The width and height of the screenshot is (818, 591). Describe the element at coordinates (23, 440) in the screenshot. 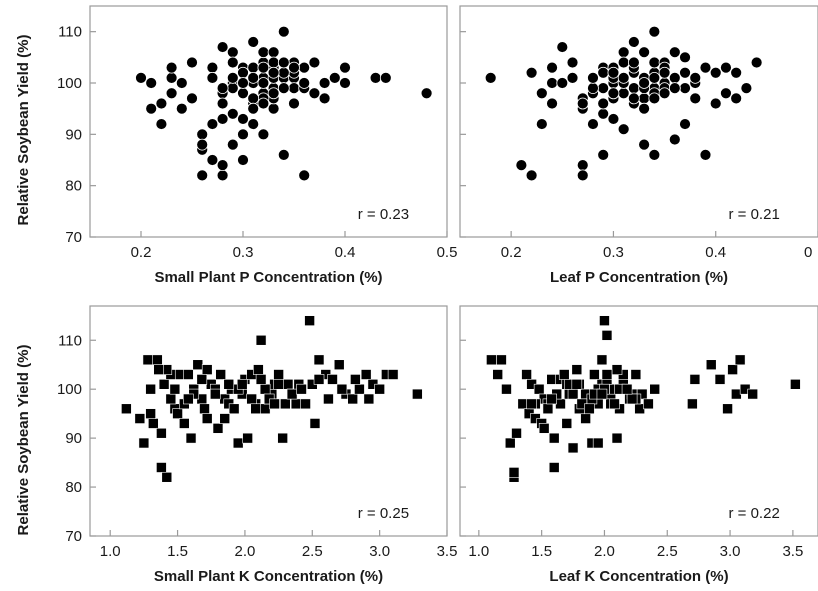

I see `y-axis-title-bottom: Relative Soybean Yield (%)` at that location.